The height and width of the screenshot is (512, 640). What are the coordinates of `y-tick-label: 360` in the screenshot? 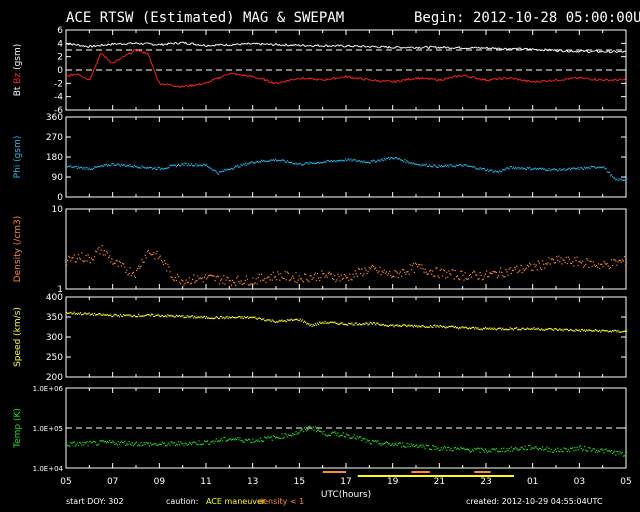 It's located at (54, 118).